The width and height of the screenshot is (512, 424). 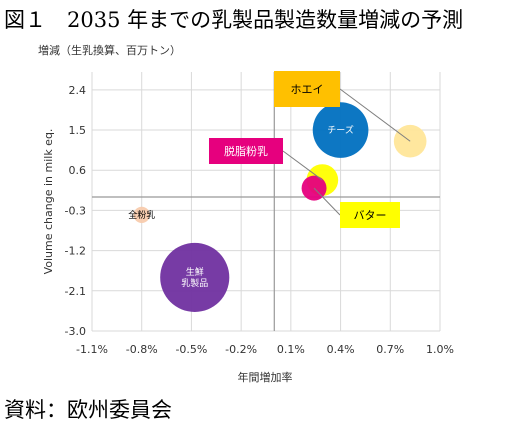 I want to click on y-tick-label: 1.5, so click(x=78, y=130).